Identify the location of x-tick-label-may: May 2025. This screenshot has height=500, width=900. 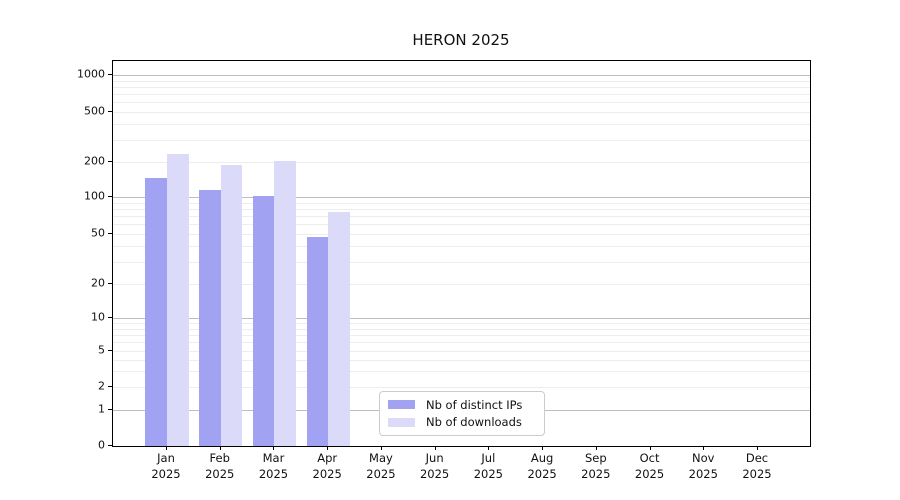
(381, 466).